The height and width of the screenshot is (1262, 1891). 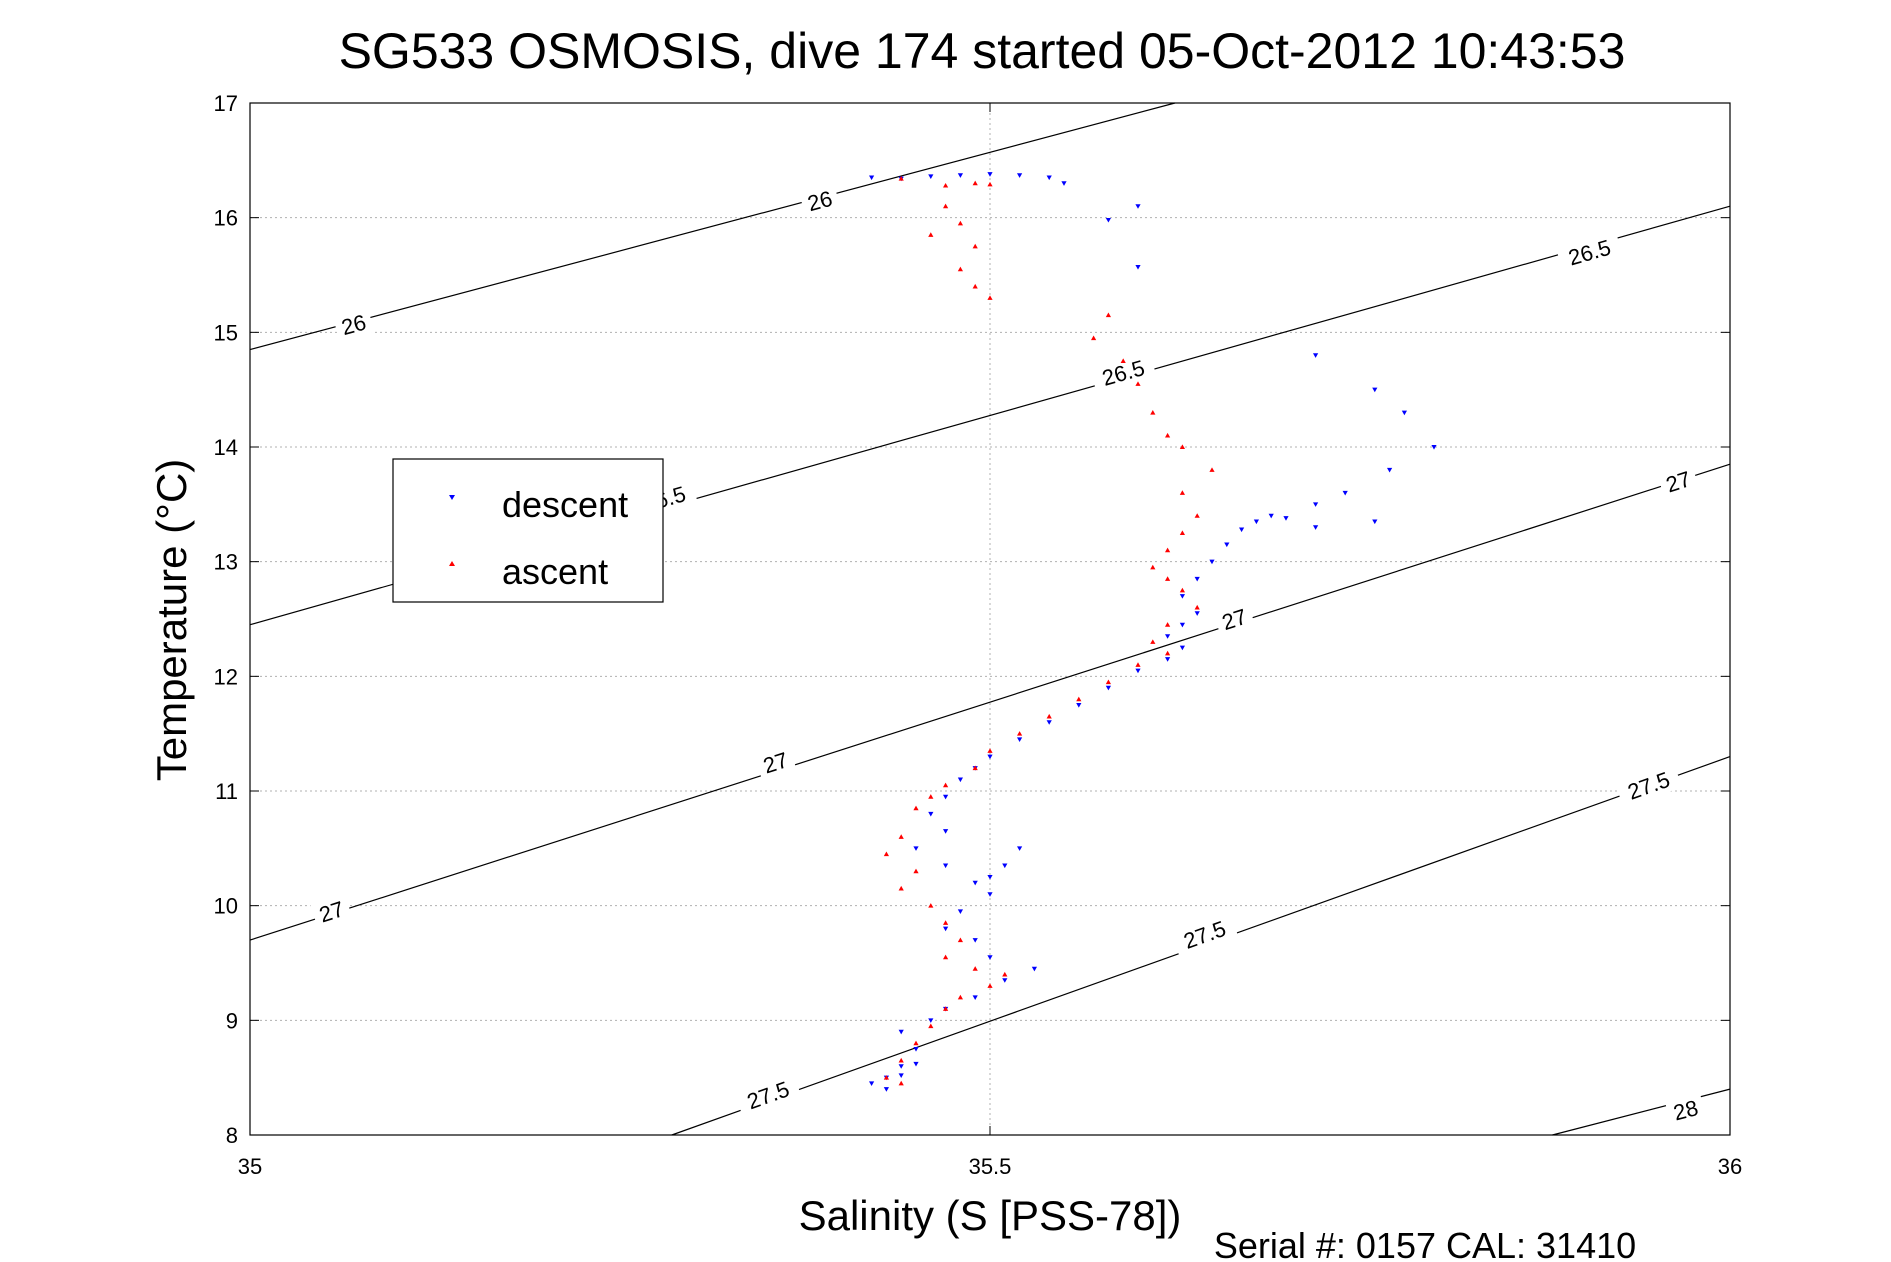 I want to click on y-tick-label: 10, so click(x=226, y=906).